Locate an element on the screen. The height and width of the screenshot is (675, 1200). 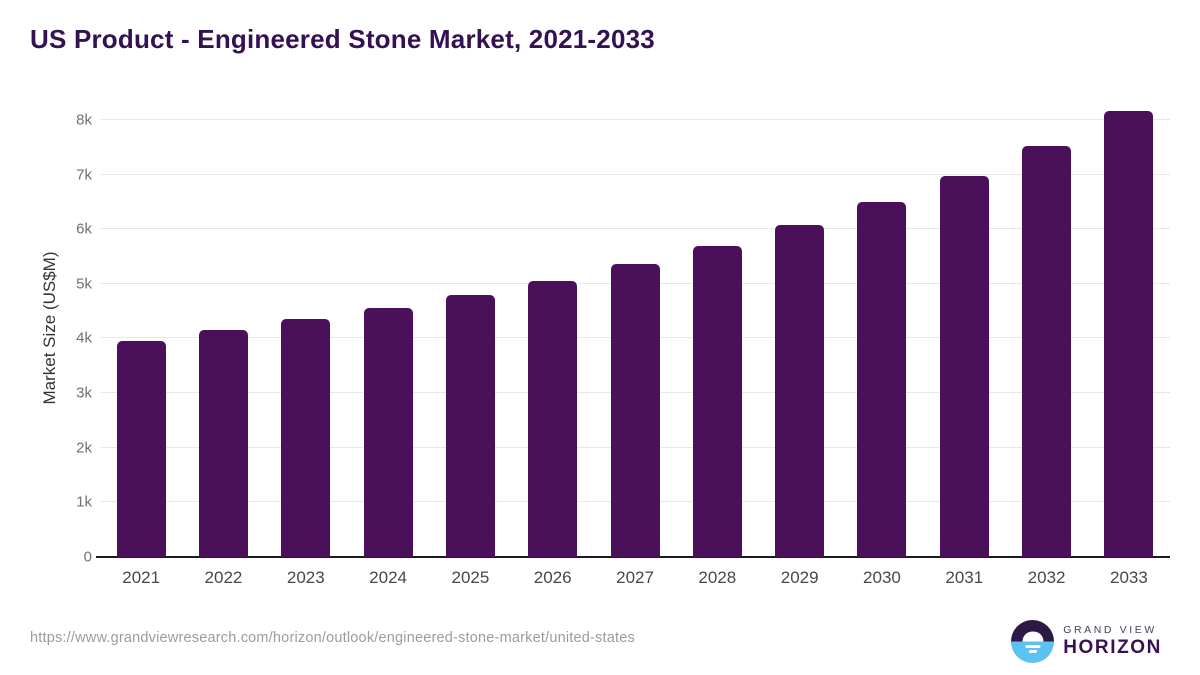
y-tick-label-1k: 1k is located at coordinates (84, 502).